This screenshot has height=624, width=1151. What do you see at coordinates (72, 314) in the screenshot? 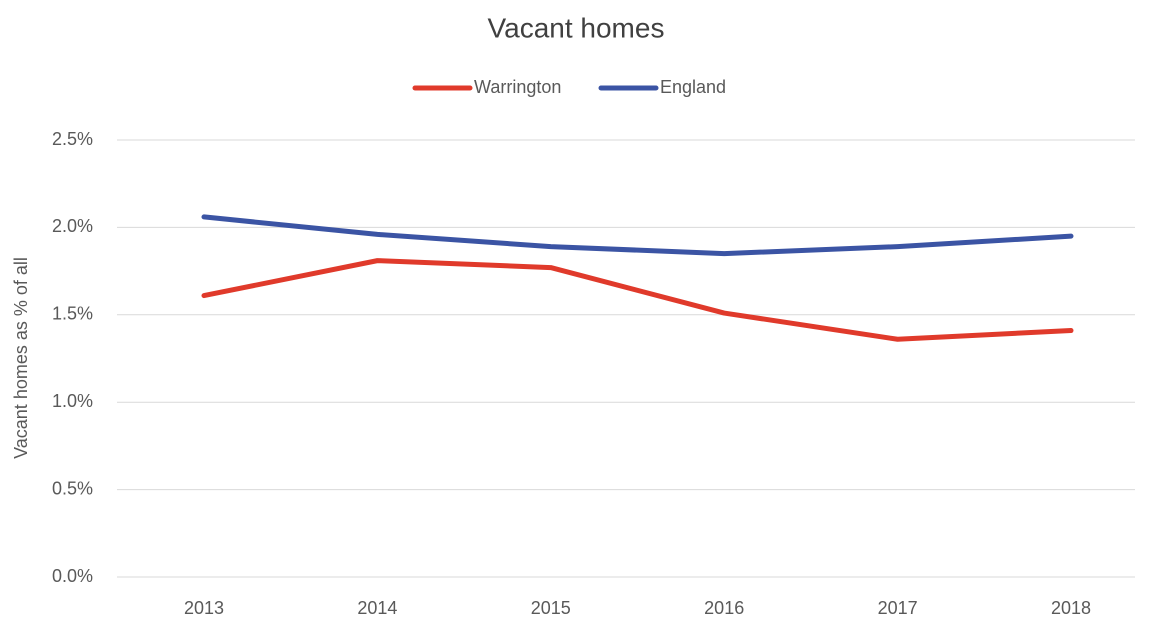
I see `y-tick-label: 1.5%` at bounding box center [72, 314].